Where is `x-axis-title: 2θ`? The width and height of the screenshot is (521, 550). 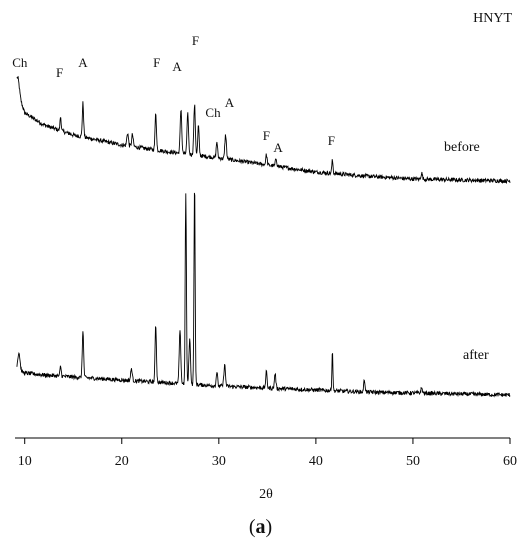
x-axis-title: 2θ is located at coordinates (266, 494).